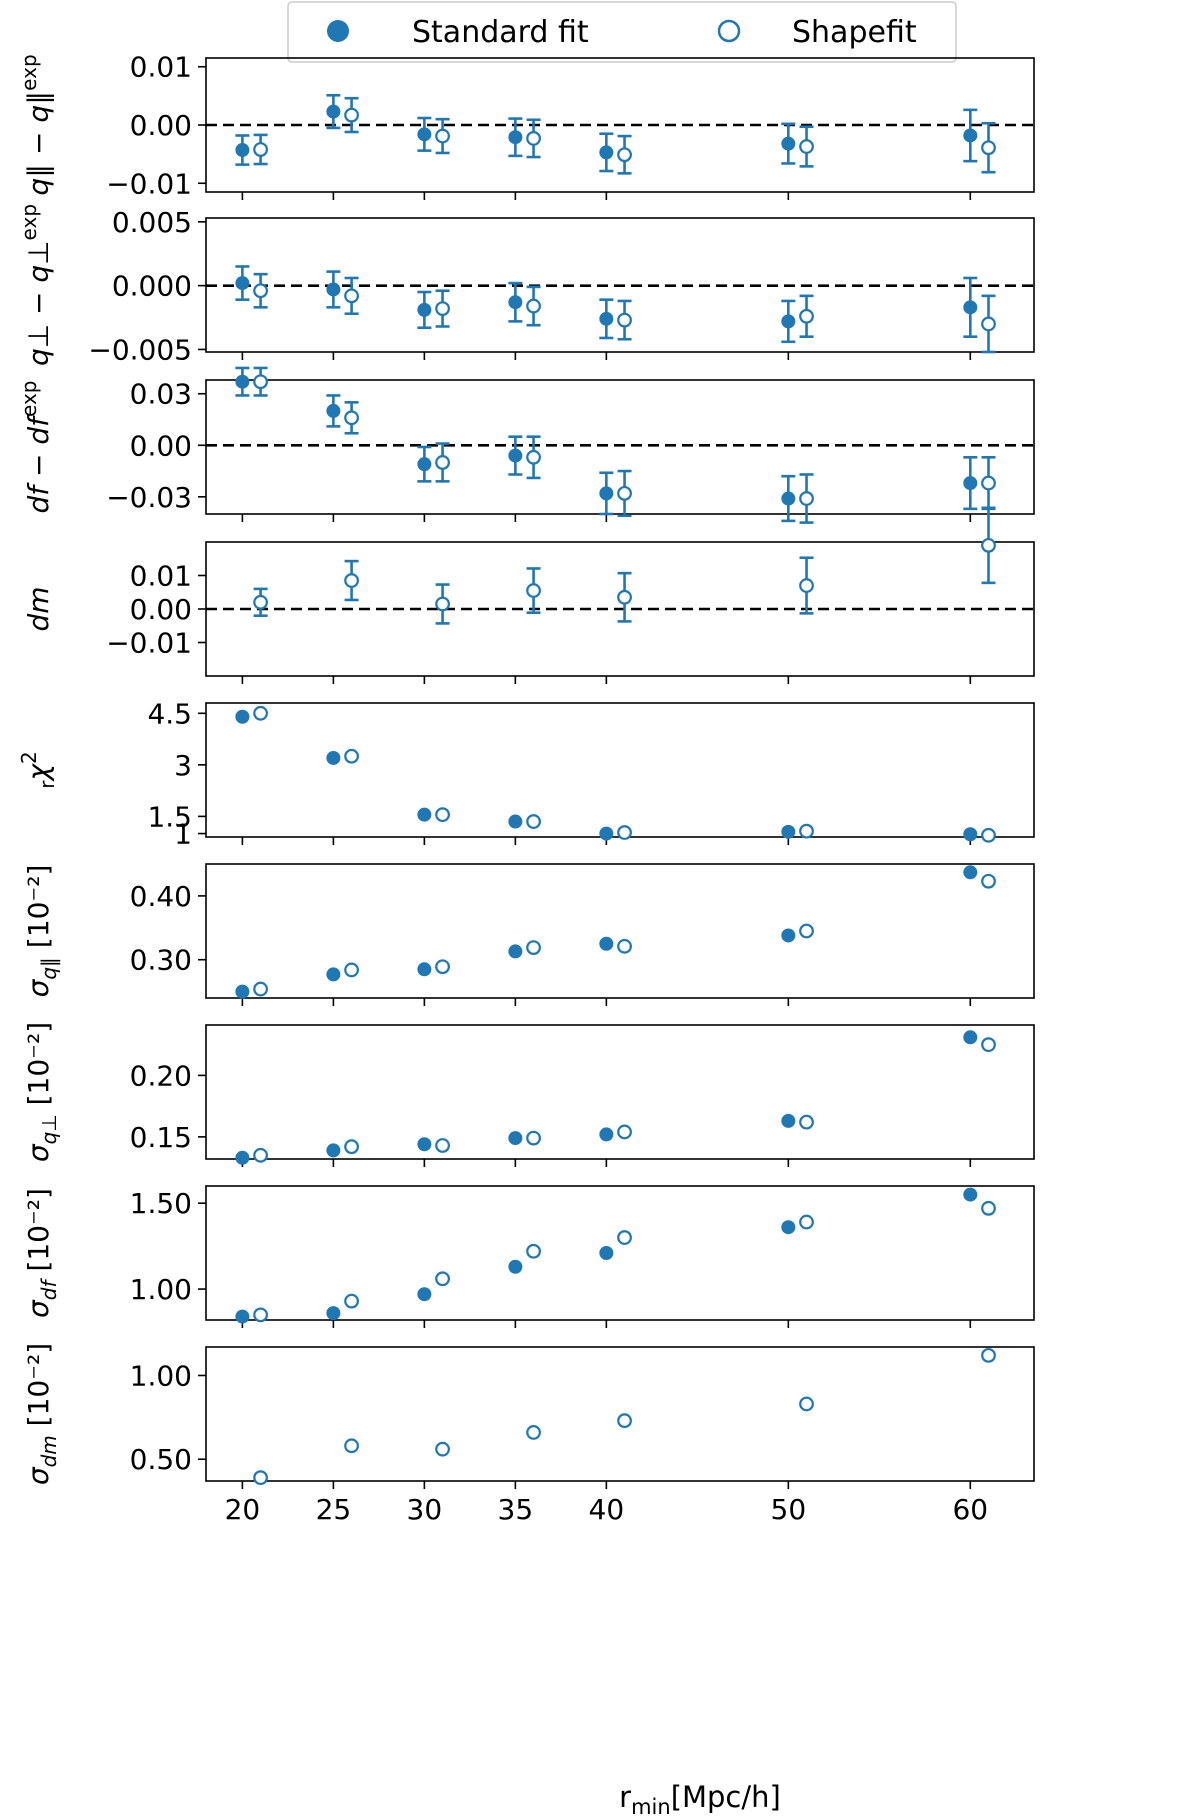 The width and height of the screenshot is (1200, 1819). What do you see at coordinates (516, 1509) in the screenshot?
I see `x-tick-label-3: 35` at bounding box center [516, 1509].